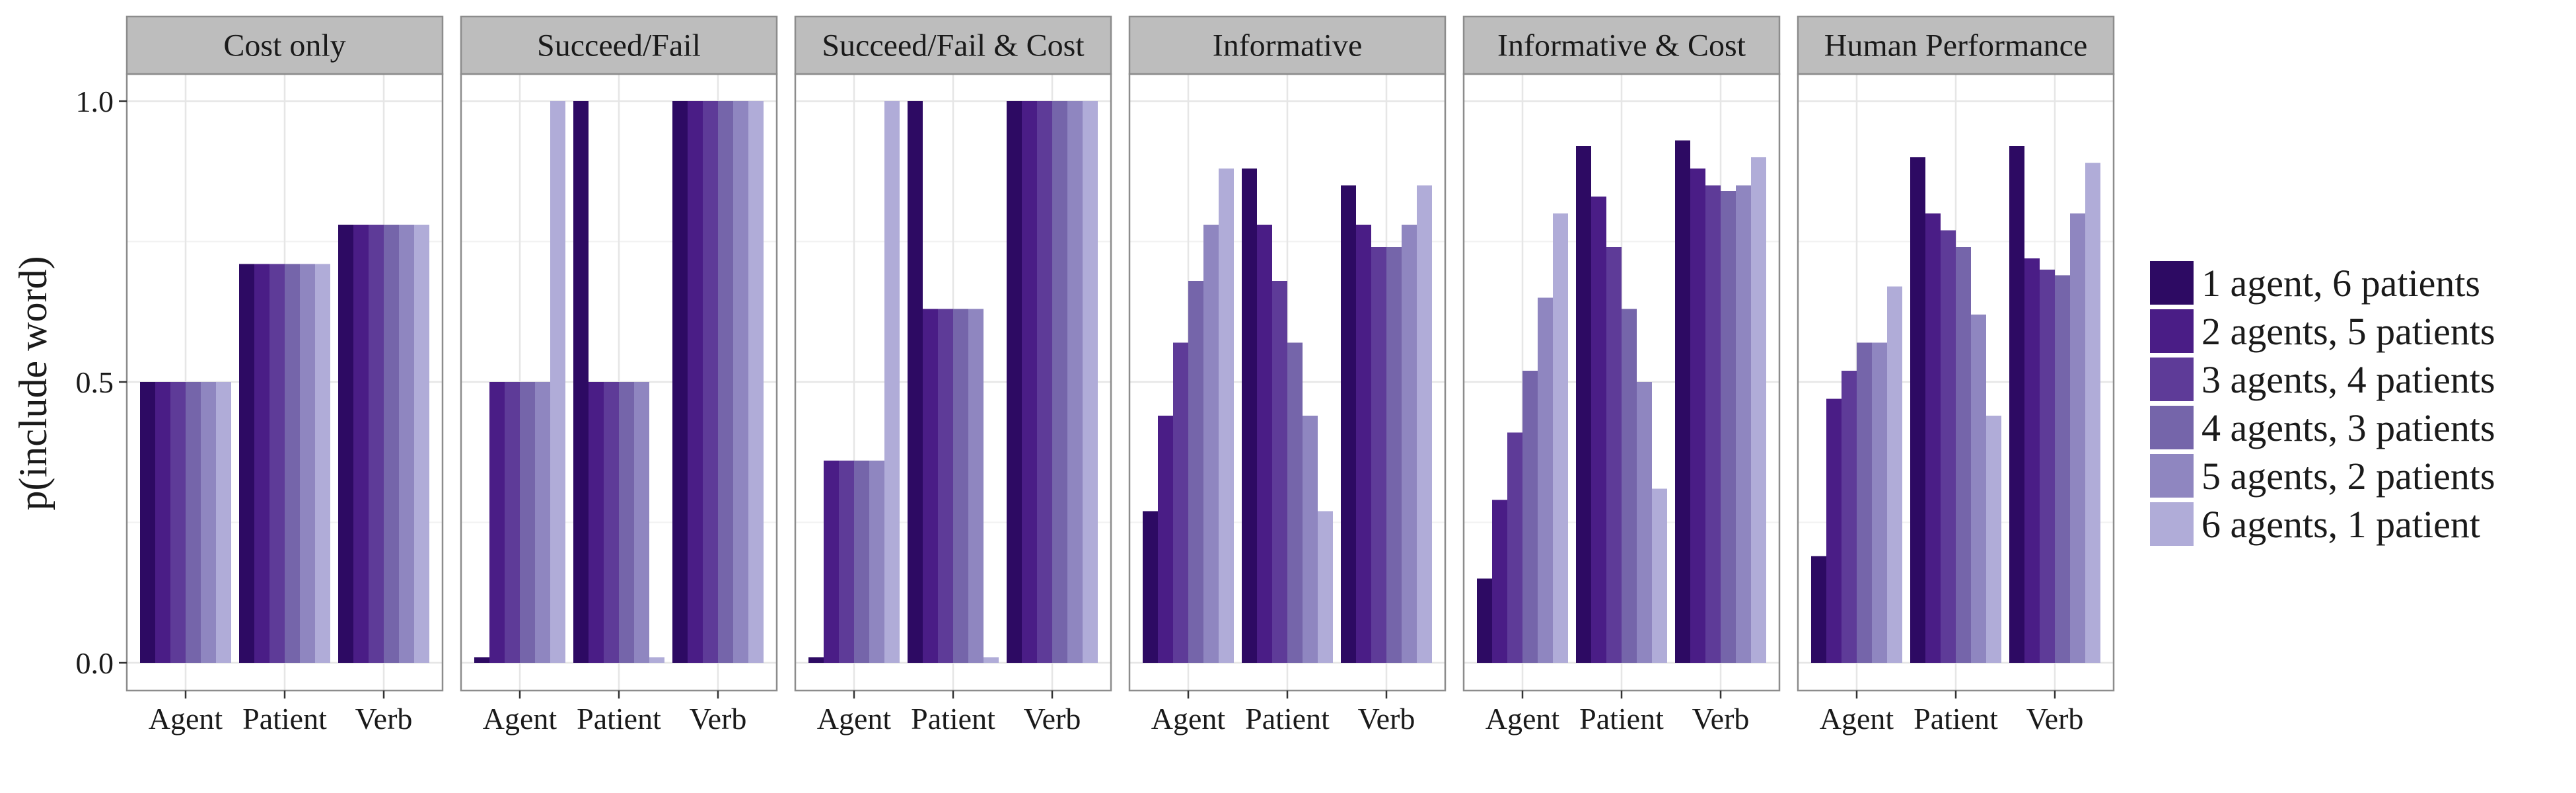 Image resolution: width=2576 pixels, height=793 pixels. What do you see at coordinates (285, 376) in the screenshot?
I see `facet-panel: Cost only Agent Patient Verb` at bounding box center [285, 376].